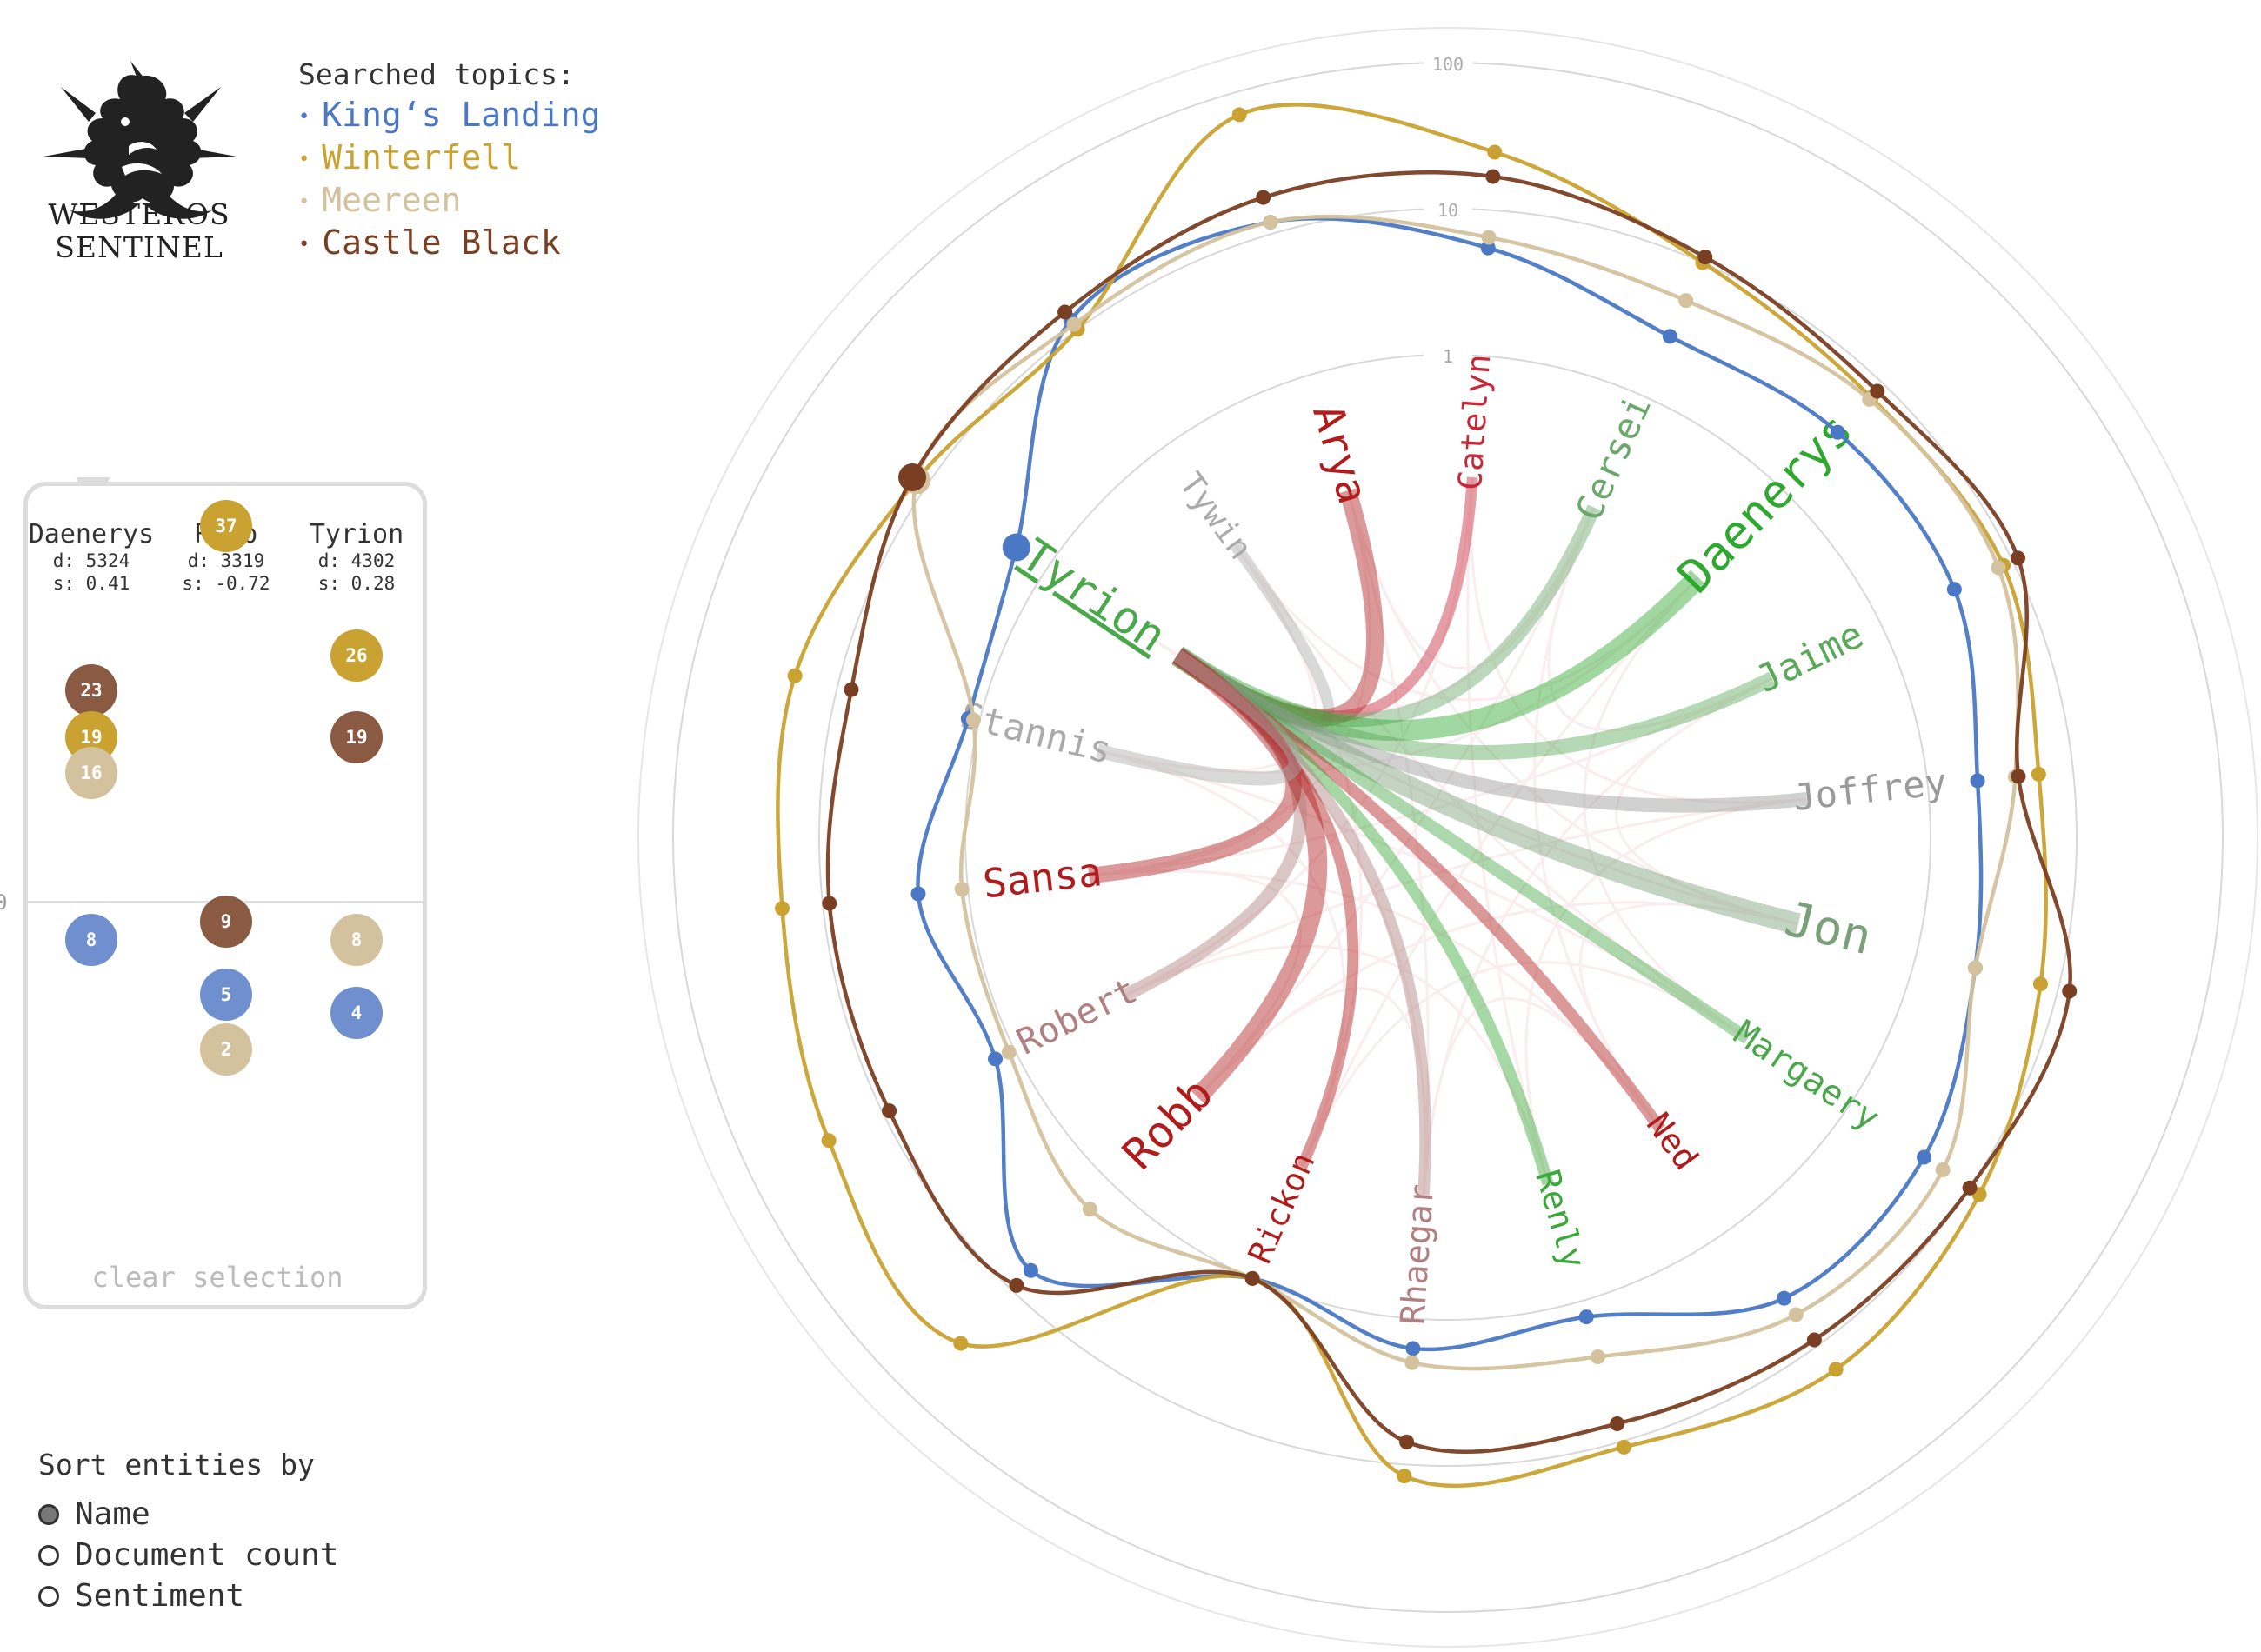 This screenshot has height=1652, width=2261. Describe the element at coordinates (188, 1555) in the screenshot. I see `sort-option: Document count` at that location.